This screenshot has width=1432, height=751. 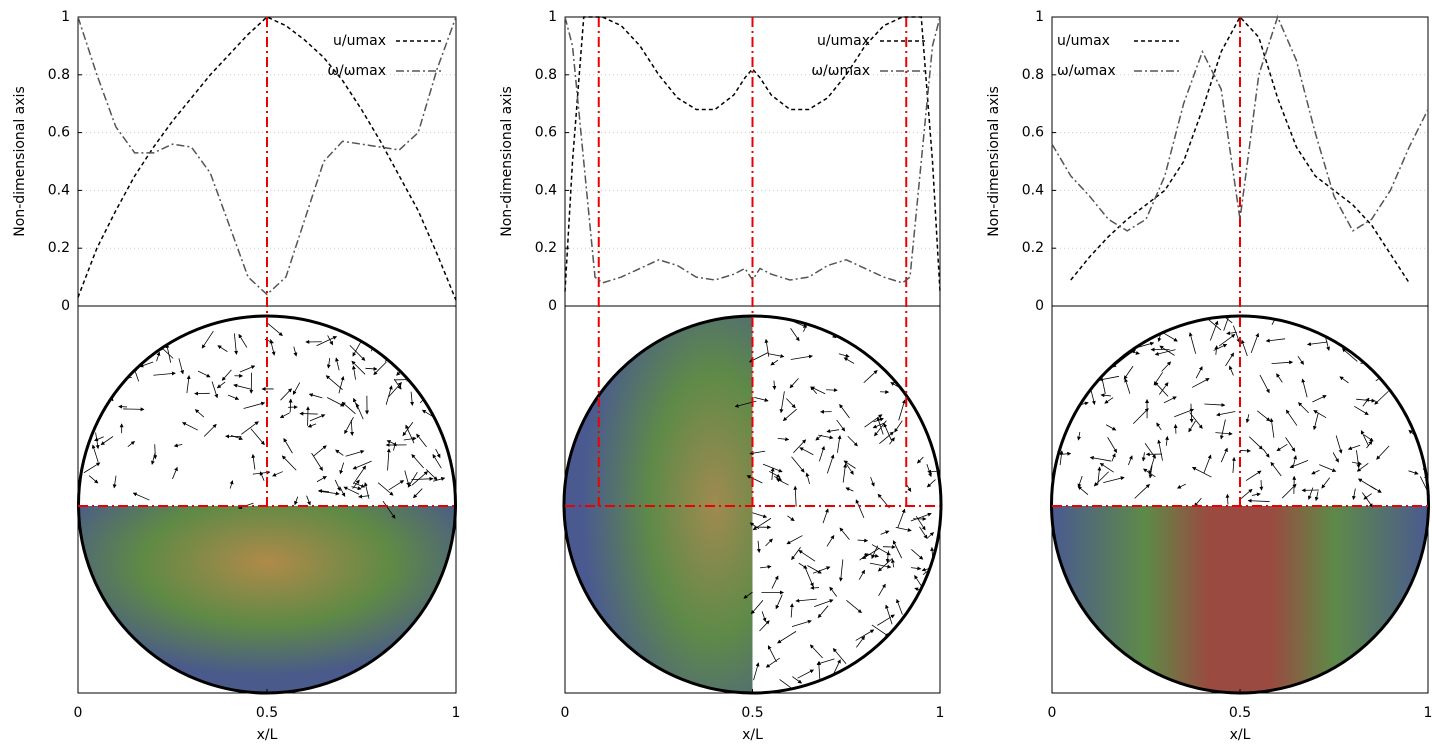 I want to click on y-tick-label: 0.4, so click(x=1033, y=190).